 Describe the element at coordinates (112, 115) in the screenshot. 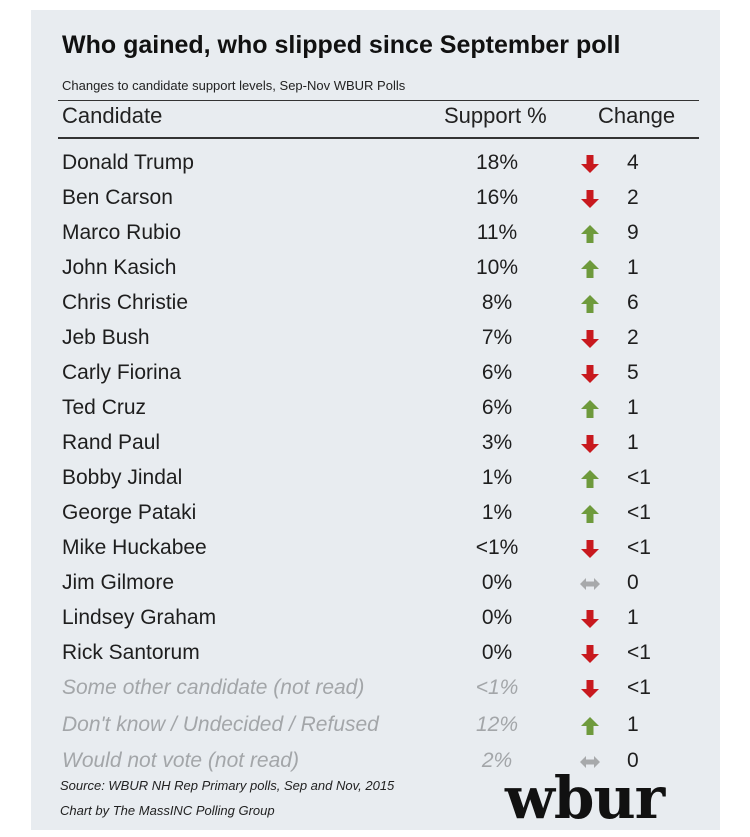

I see `column-header-candidate: Candidate` at that location.